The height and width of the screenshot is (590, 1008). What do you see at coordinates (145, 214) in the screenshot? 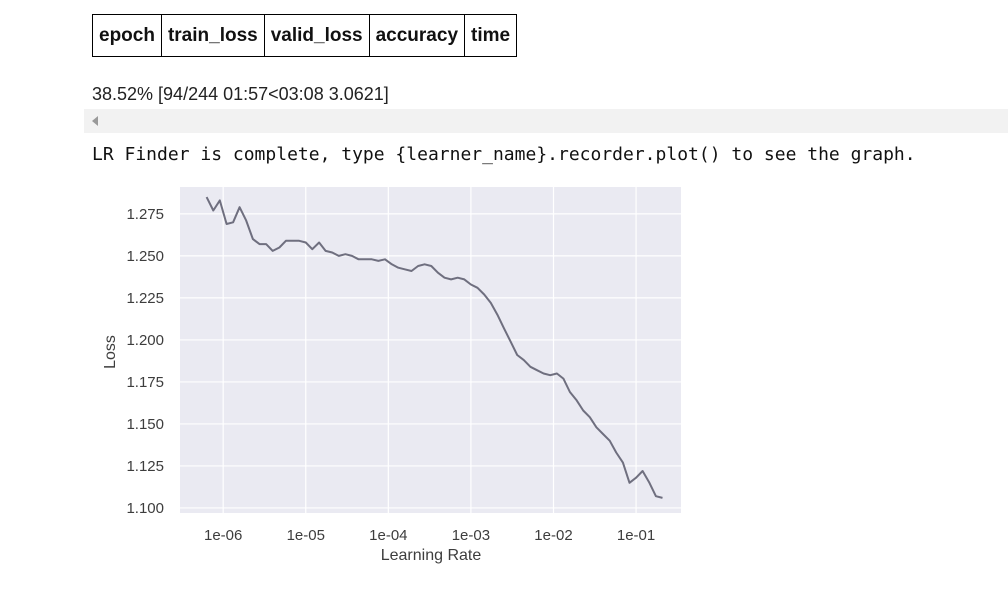
I see `y-tick-label: 1.275` at bounding box center [145, 214].